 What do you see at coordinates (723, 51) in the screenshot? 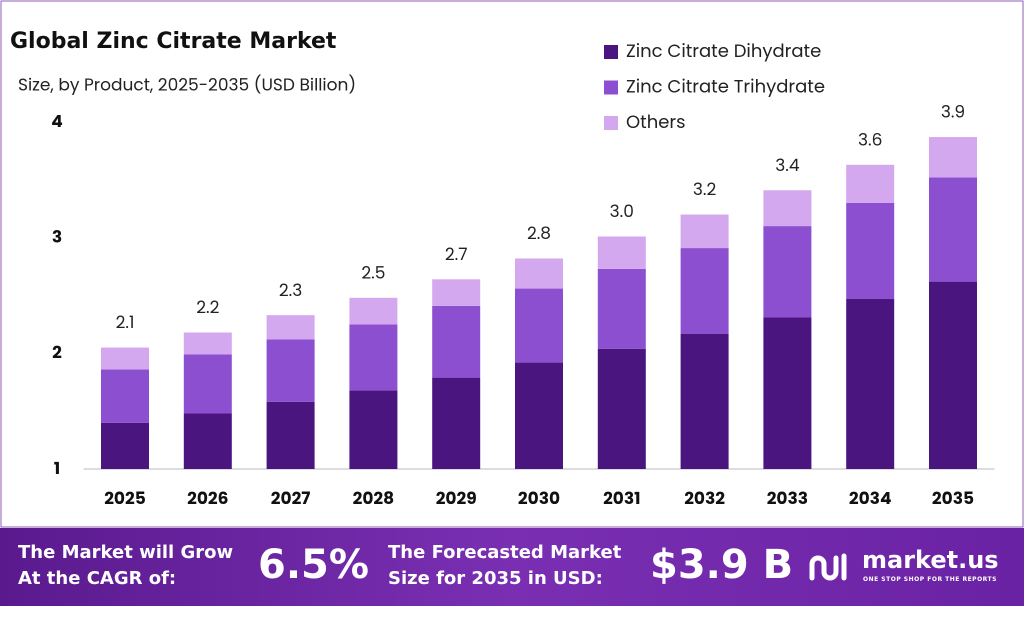
I see `legend-label: Zinc Citrate Dihydrate` at bounding box center [723, 51].